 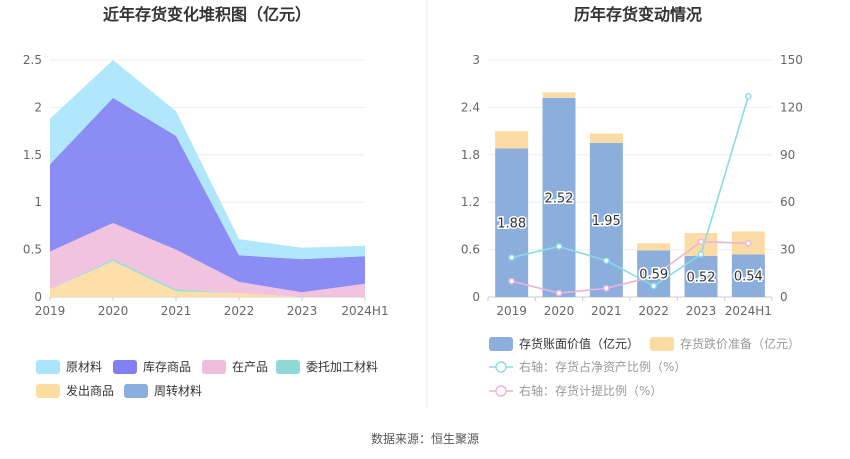 What do you see at coordinates (653, 311) in the screenshot?
I see `right-x-tick-label: 2022` at bounding box center [653, 311].